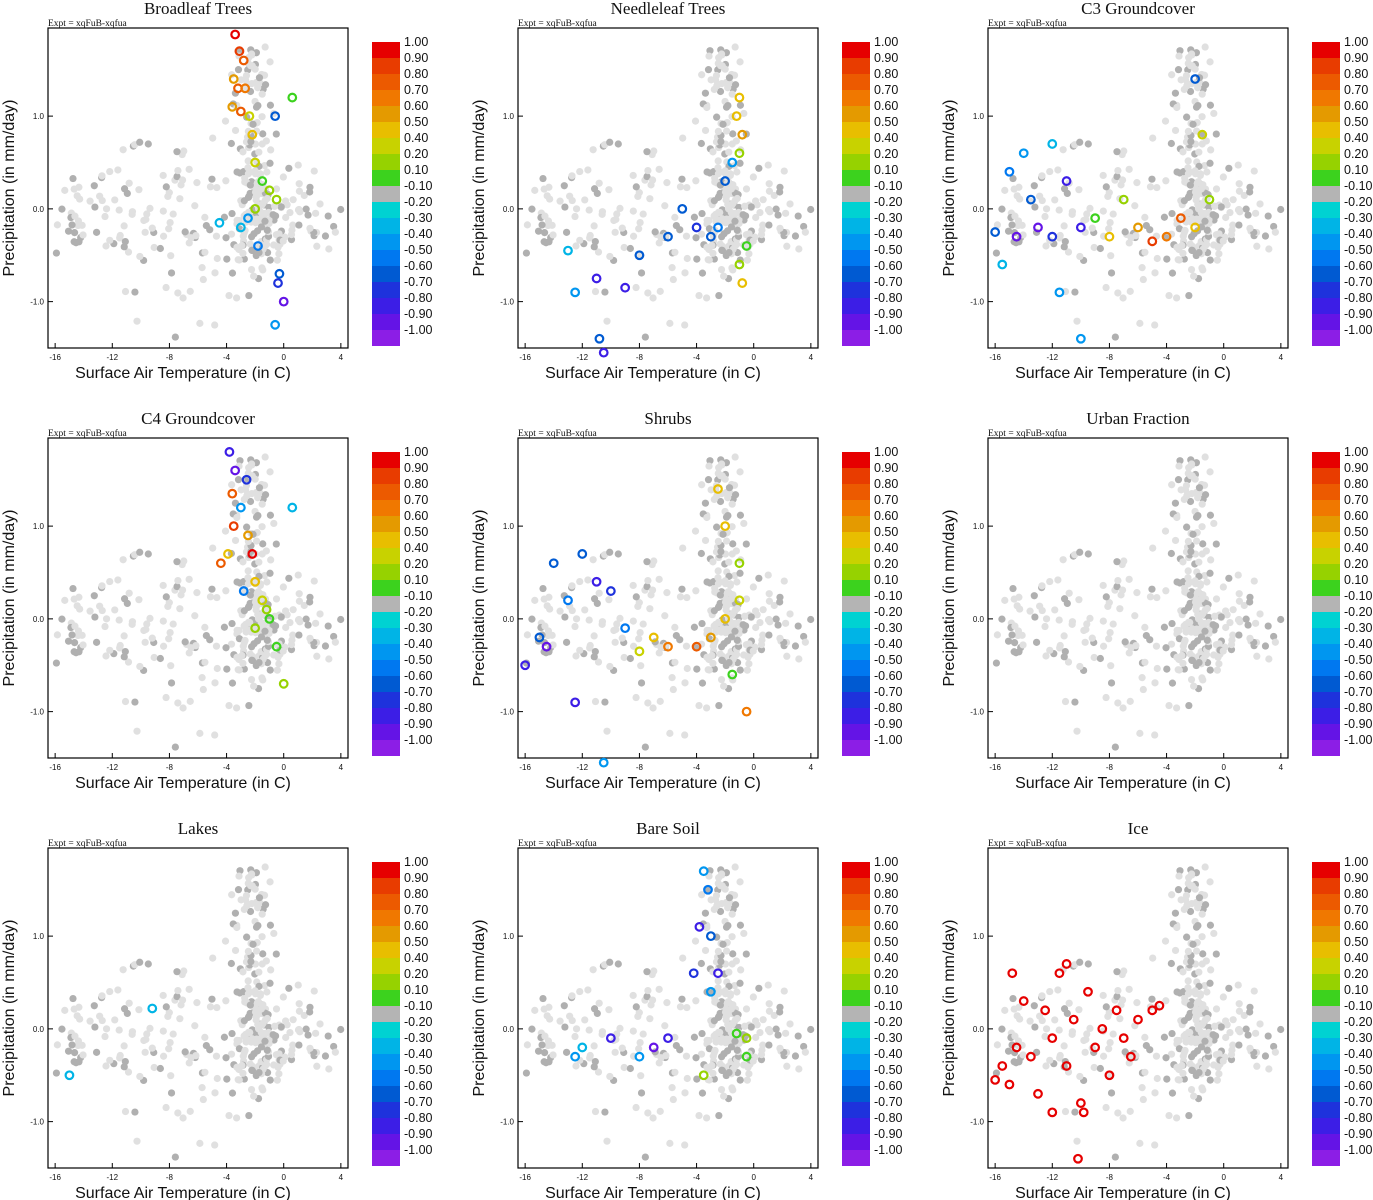 The image size is (1373, 1200). What do you see at coordinates (416, 862) in the screenshot?
I see `colorbar-label: 1.00` at bounding box center [416, 862].